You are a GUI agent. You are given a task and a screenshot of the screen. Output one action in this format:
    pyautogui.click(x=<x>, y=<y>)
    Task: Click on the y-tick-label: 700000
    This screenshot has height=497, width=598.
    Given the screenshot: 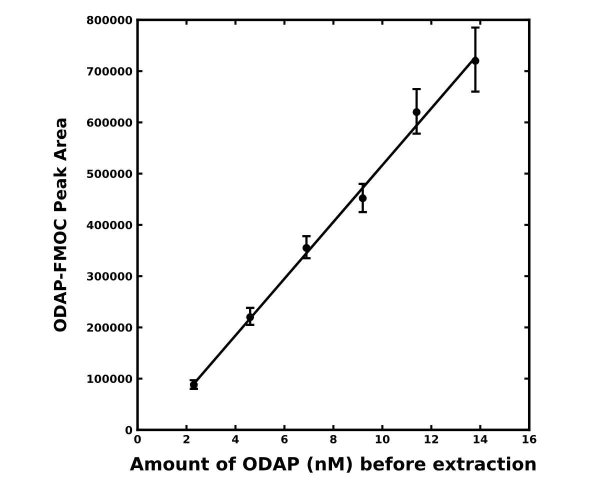 What is the action you would take?
    pyautogui.click(x=109, y=71)
    